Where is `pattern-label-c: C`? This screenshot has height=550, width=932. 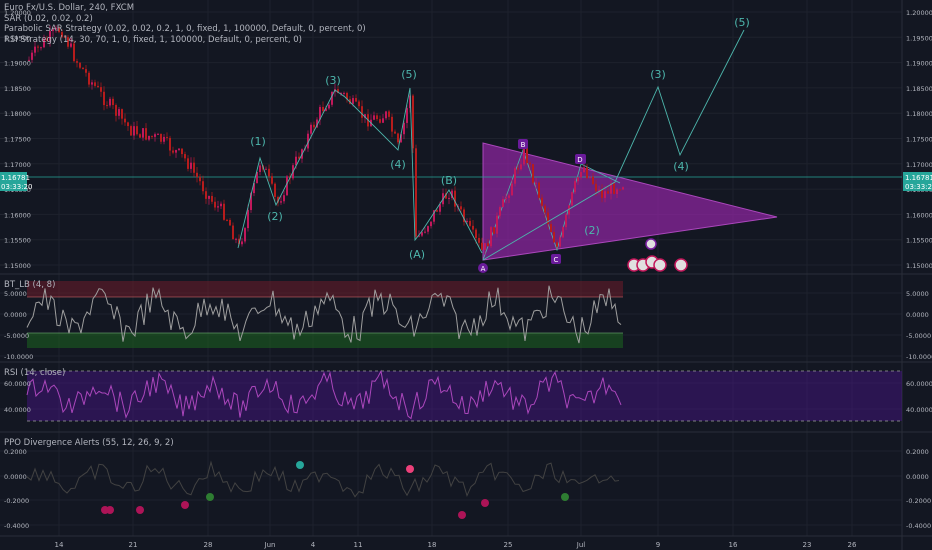 pattern-label-c: C is located at coordinates (556, 259).